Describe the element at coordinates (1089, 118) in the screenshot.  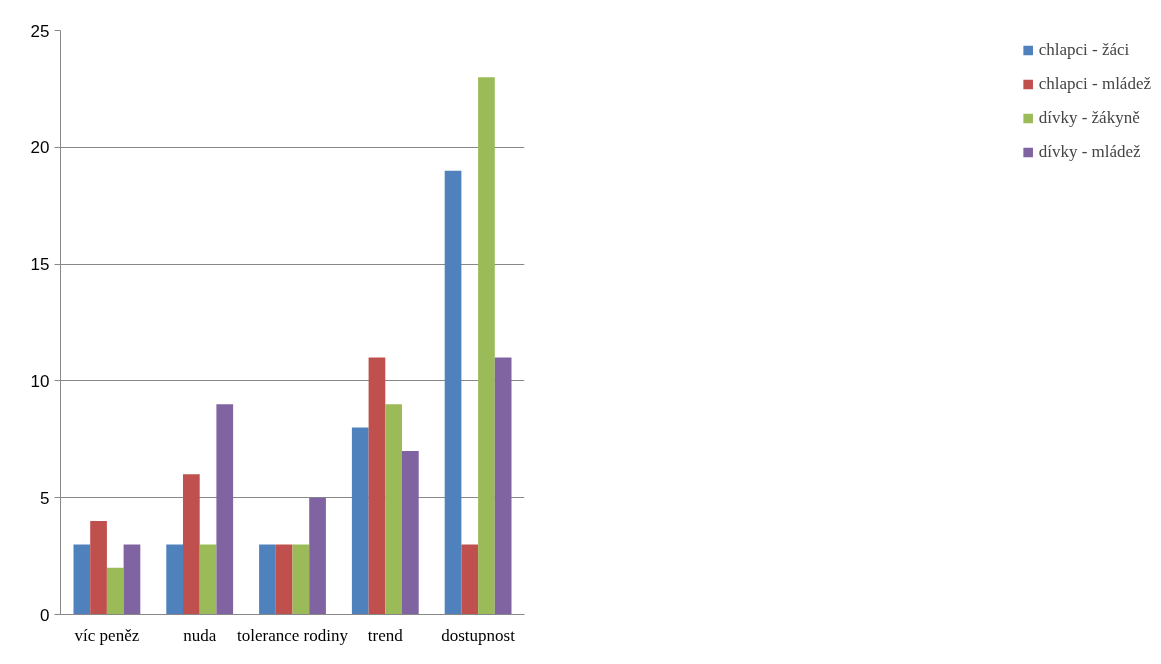
I see `legend-label: dívky - žákyně` at that location.